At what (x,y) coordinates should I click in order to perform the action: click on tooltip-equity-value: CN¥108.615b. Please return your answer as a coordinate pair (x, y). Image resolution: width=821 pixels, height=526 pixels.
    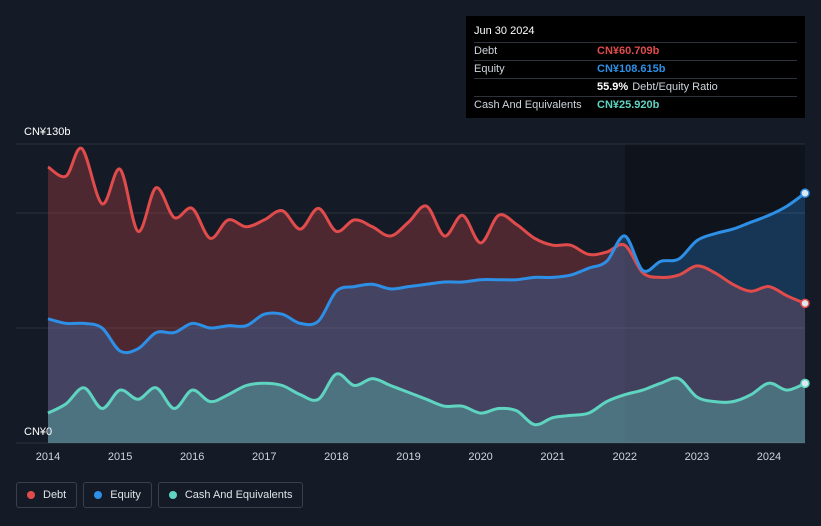
    Looking at the image, I should click on (631, 69).